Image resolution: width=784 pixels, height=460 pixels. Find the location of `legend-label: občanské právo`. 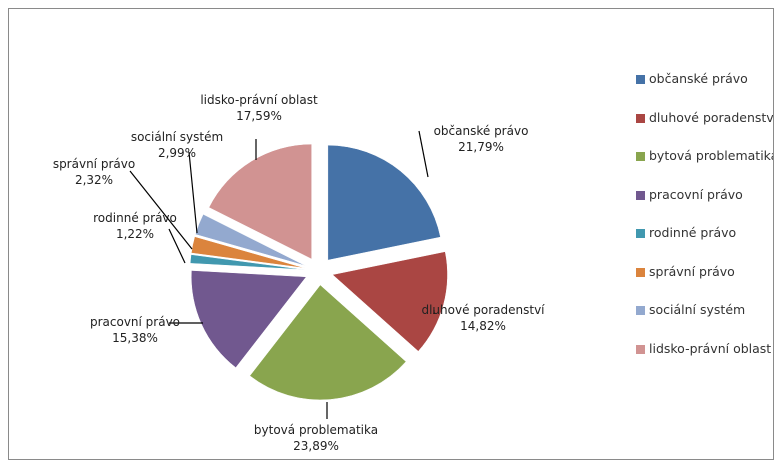

legend-label: občanské právo is located at coordinates (698, 78).